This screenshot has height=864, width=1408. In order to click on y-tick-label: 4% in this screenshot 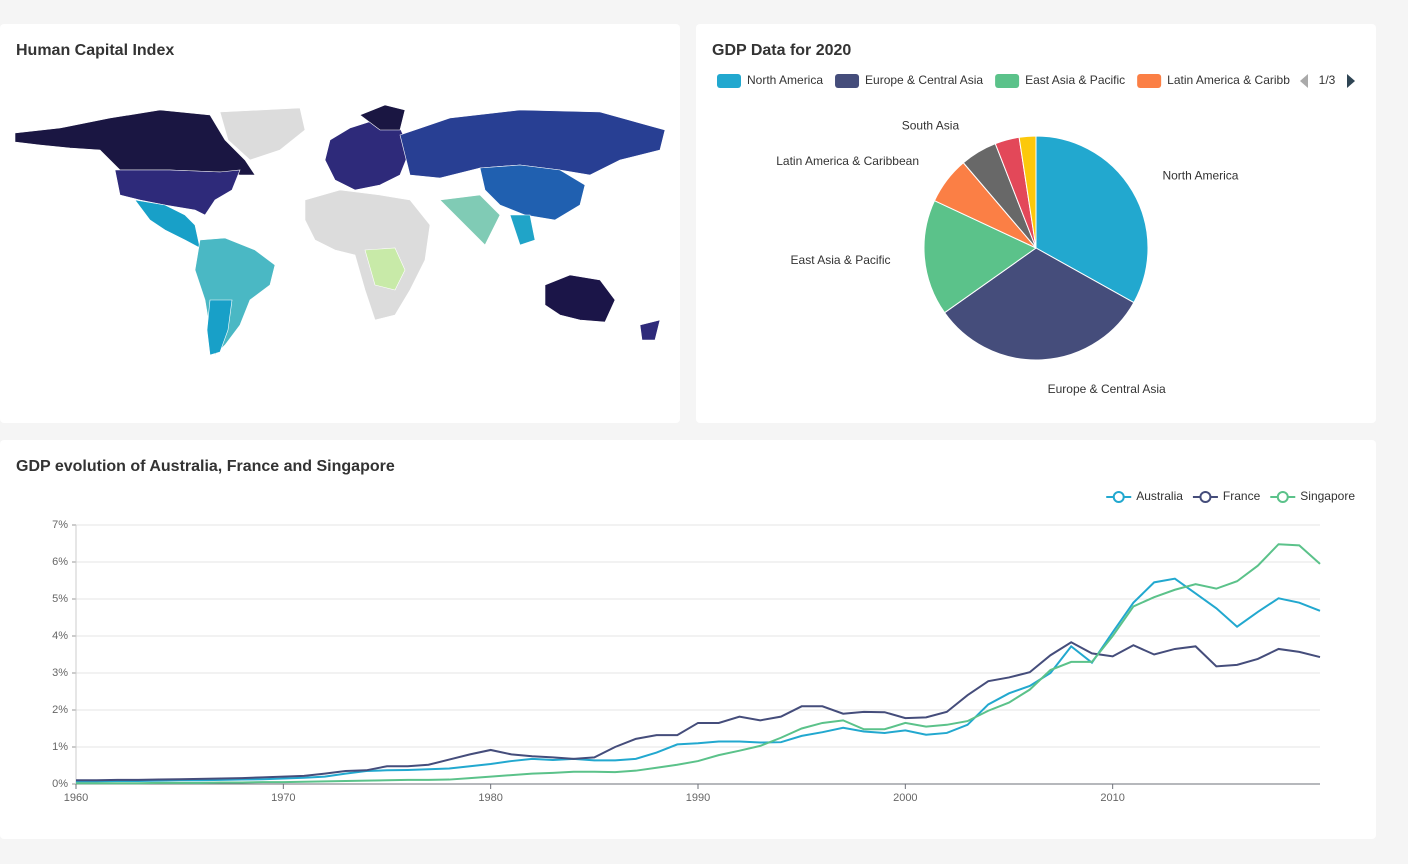, I will do `click(60, 636)`.